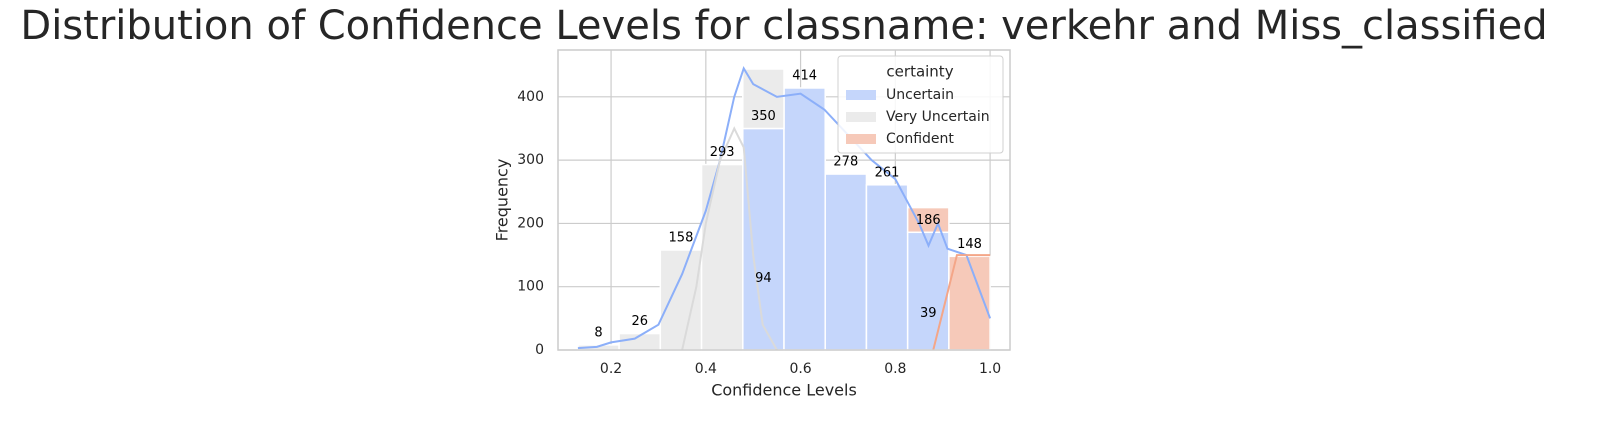 The height and width of the screenshot is (425, 1609). Describe the element at coordinates (920, 139) in the screenshot. I see `legend-label: Confident` at that location.